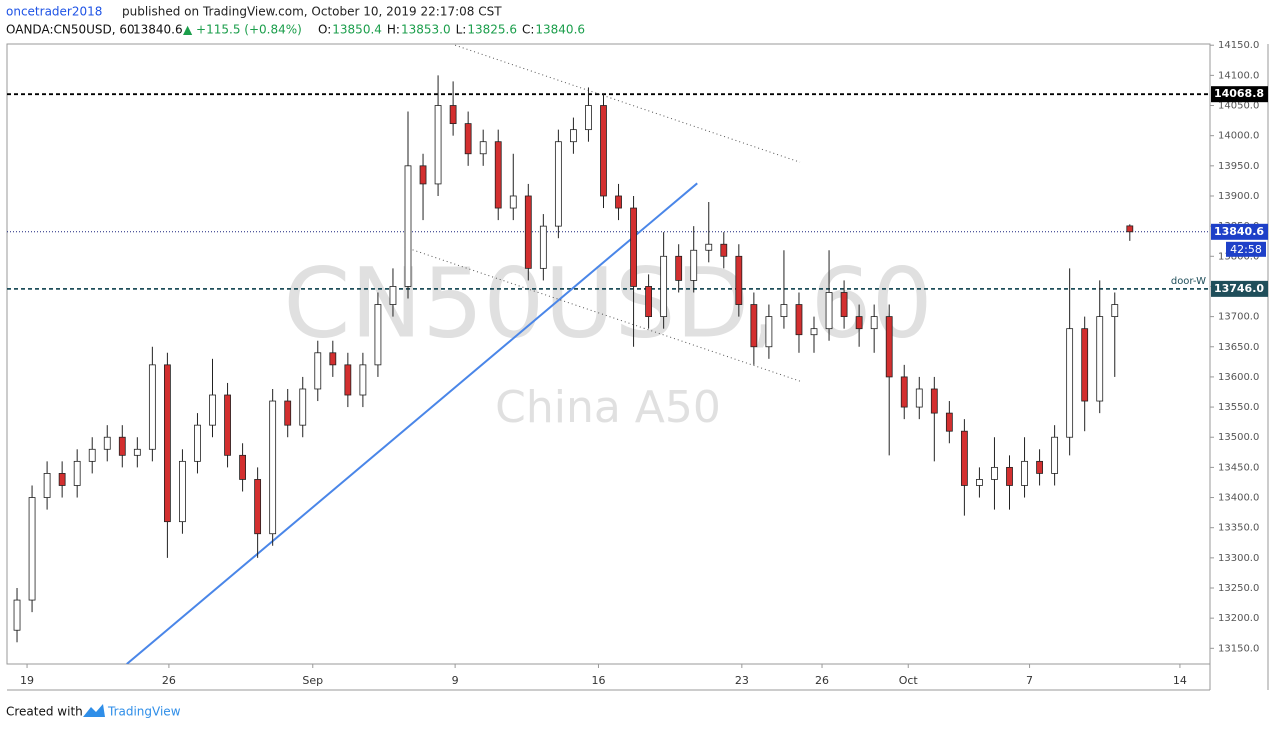  I want to click on watermark-sub: China A50, so click(608, 407).